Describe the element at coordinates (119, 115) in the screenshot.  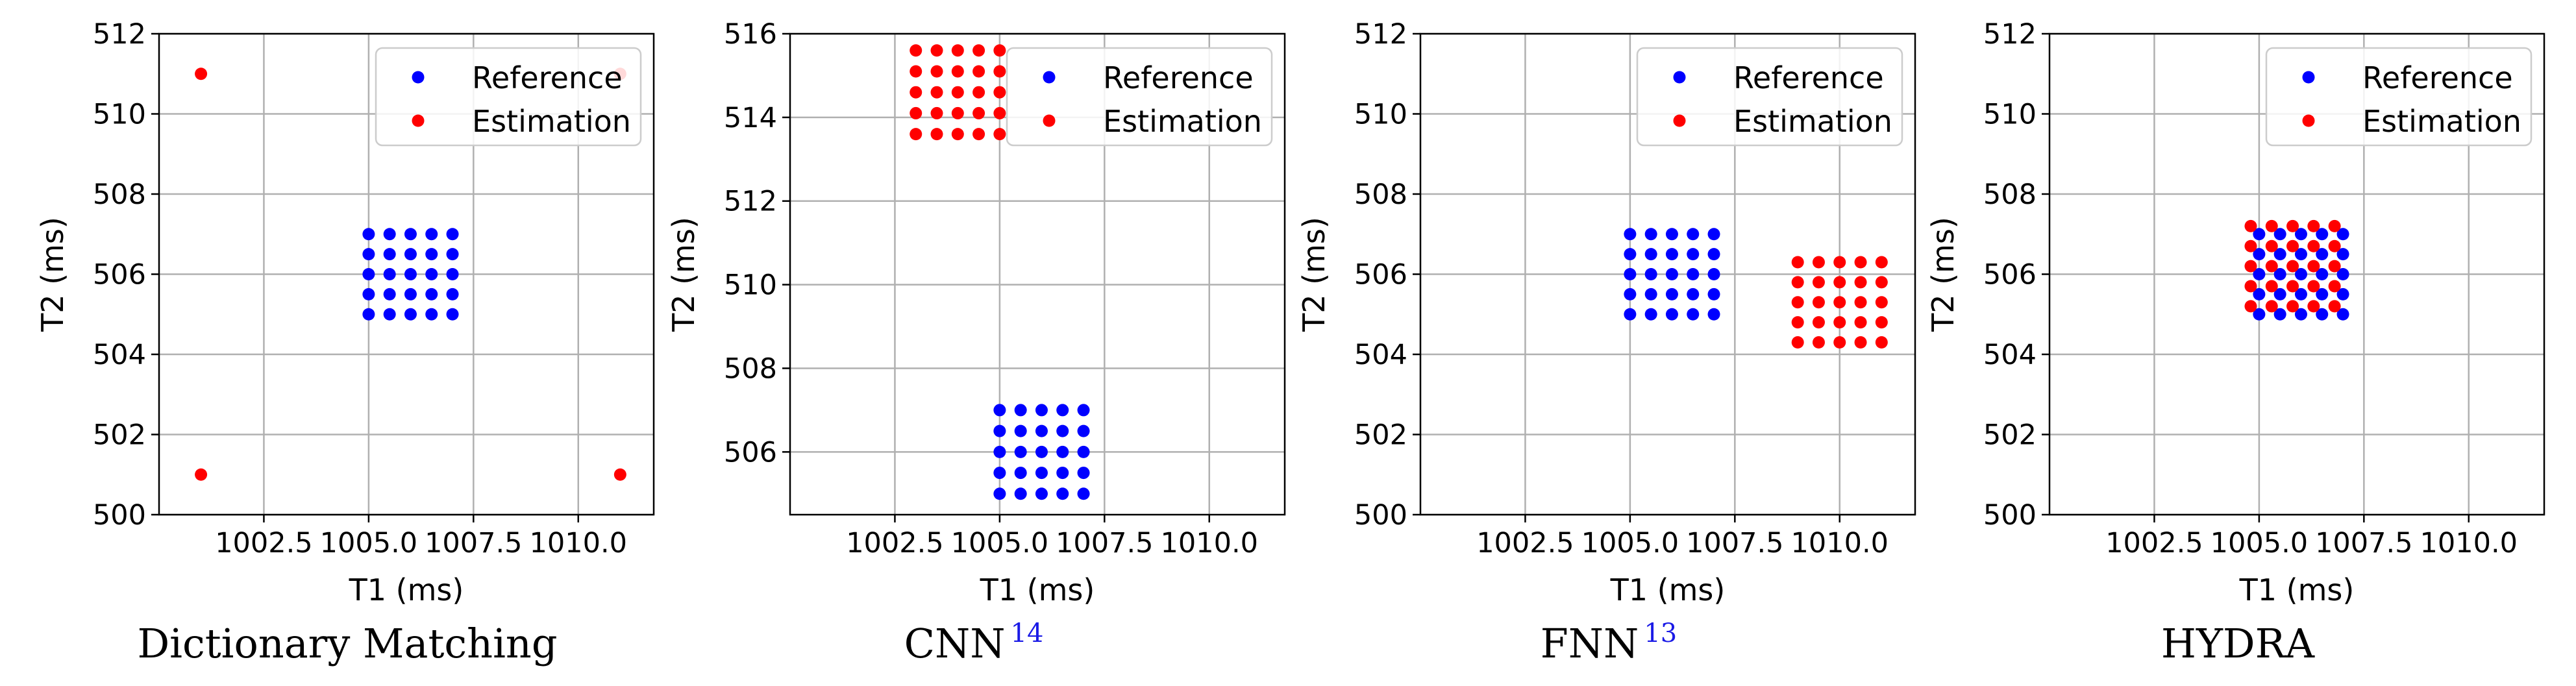
I see `y-tick-label: 510` at that location.